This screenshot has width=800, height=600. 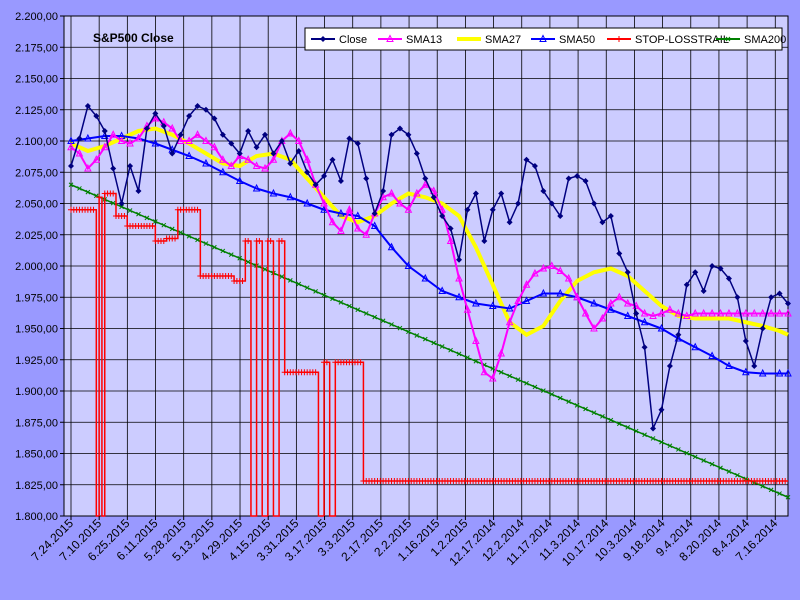 I want to click on legend-entry: SMA27, so click(x=489, y=40).